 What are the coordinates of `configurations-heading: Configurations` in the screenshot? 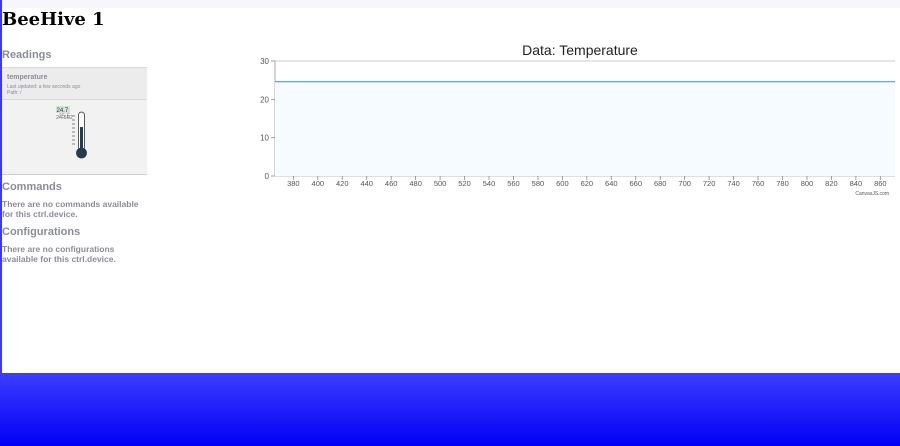 It's located at (41, 232).